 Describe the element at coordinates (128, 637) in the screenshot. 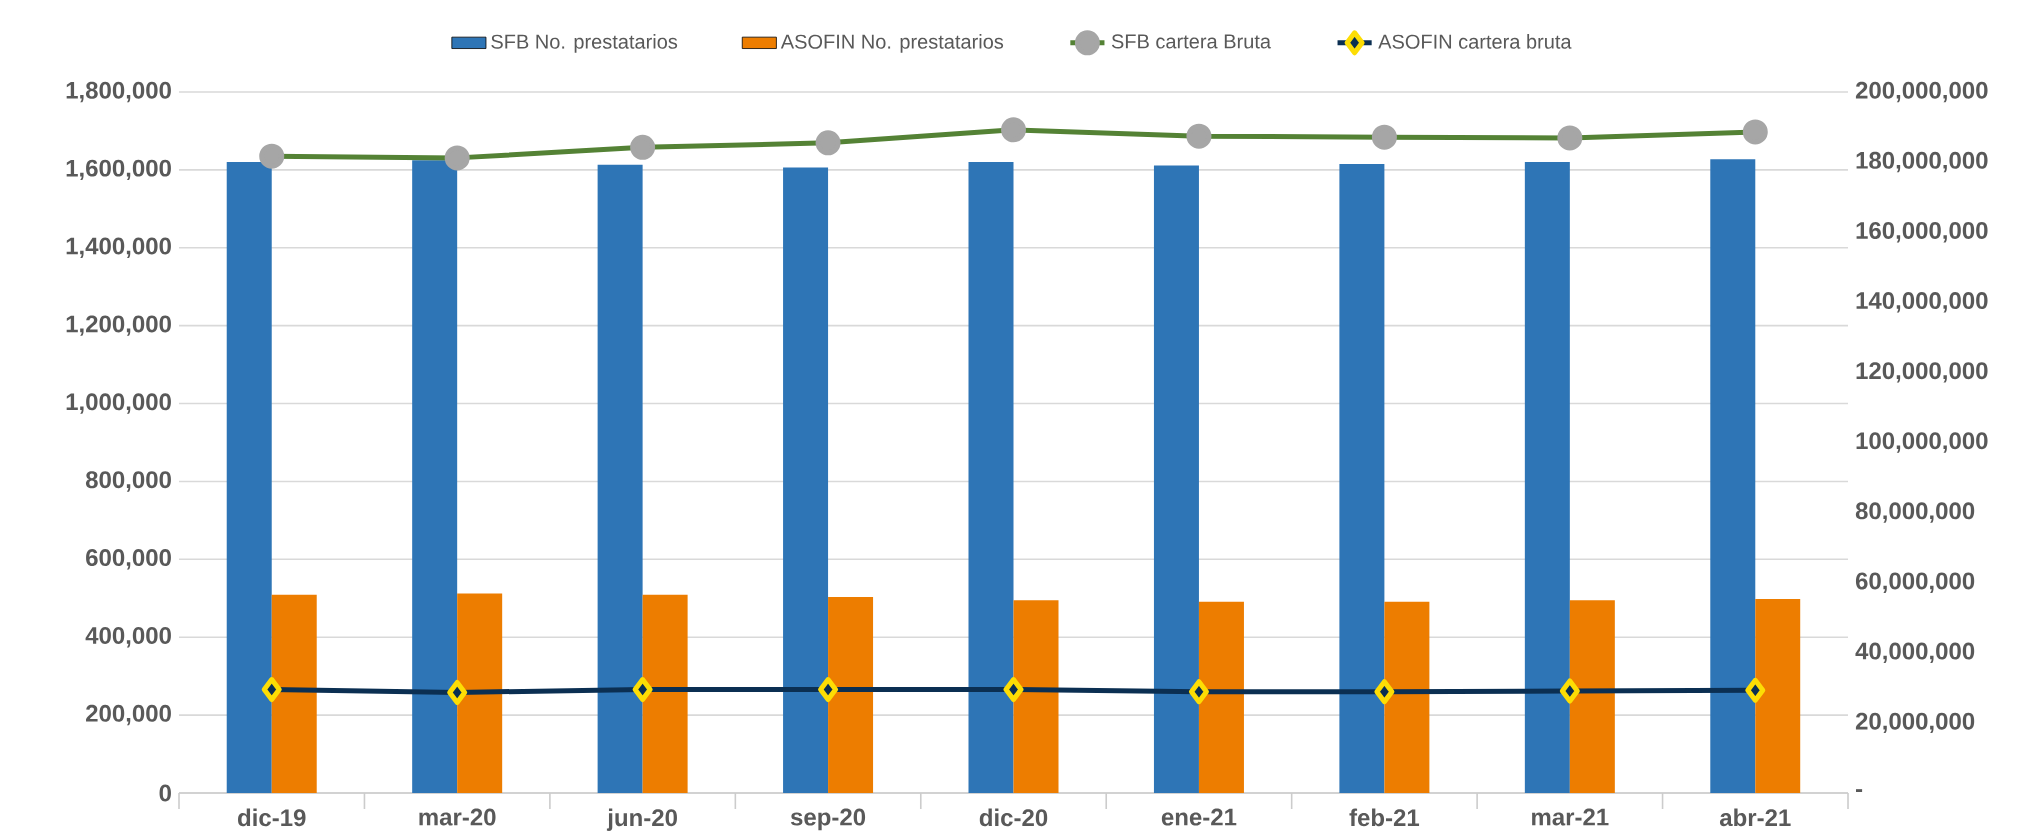

I see `y-tick-label: 400,000` at that location.